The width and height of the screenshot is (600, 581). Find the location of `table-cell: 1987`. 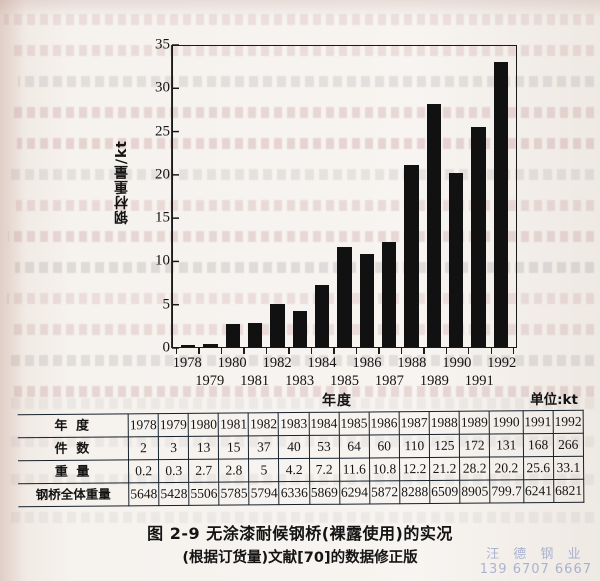

table-cell: 1987 is located at coordinates (414, 423).